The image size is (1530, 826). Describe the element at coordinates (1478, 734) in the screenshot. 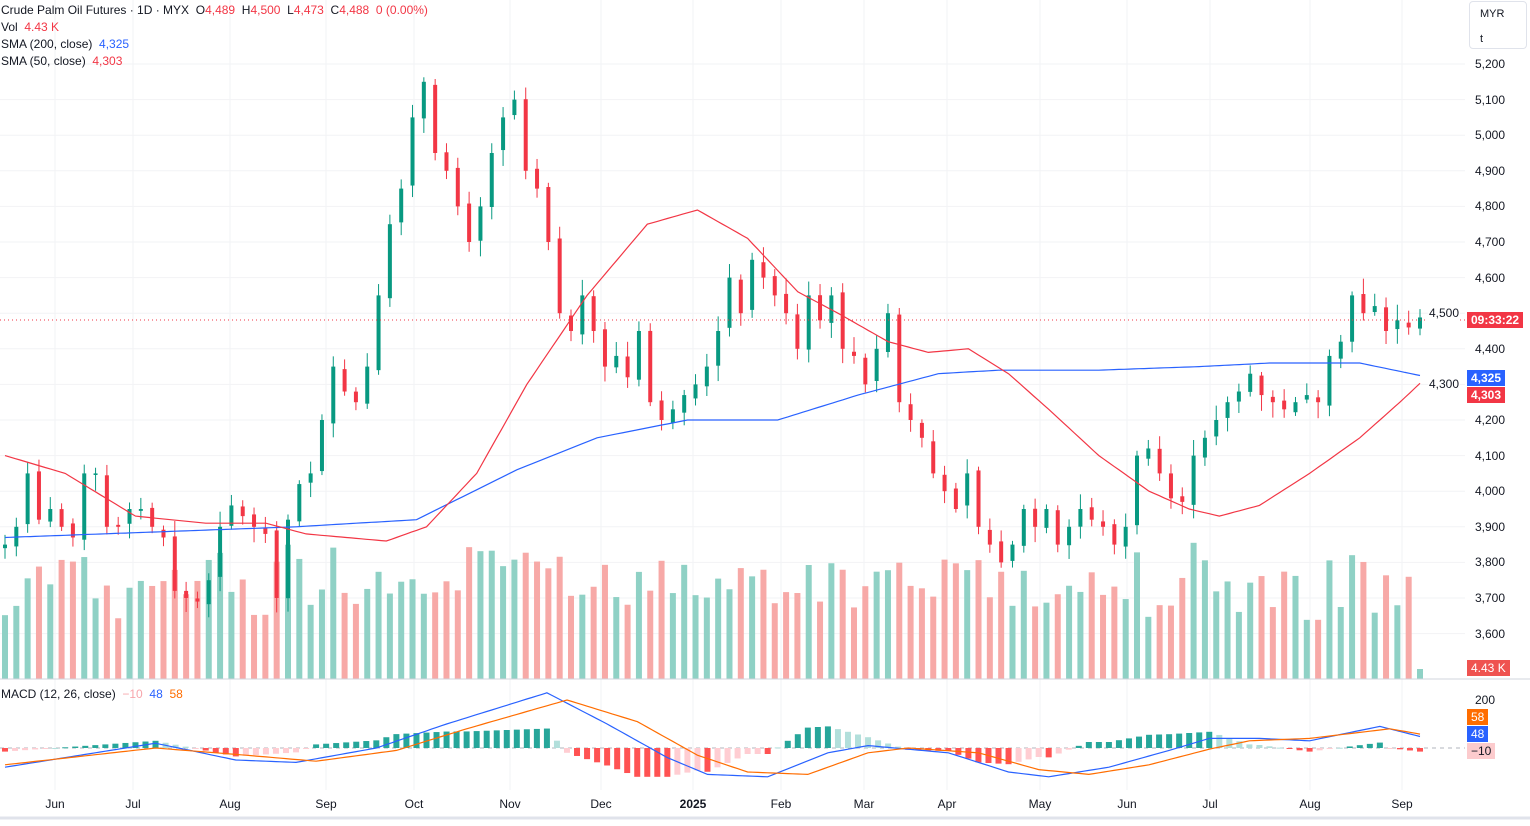

I see `macd-tag: 48` at that location.